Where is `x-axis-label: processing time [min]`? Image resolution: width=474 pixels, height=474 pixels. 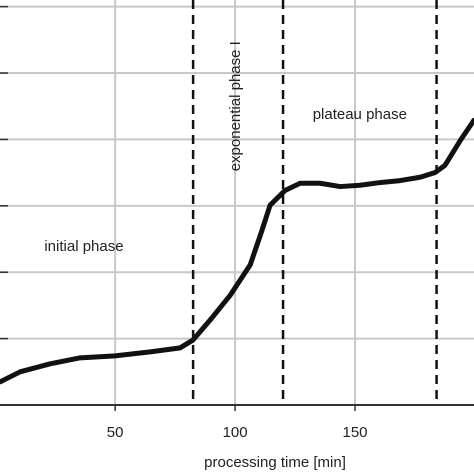 x-axis-label: processing time [min] is located at coordinates (275, 462).